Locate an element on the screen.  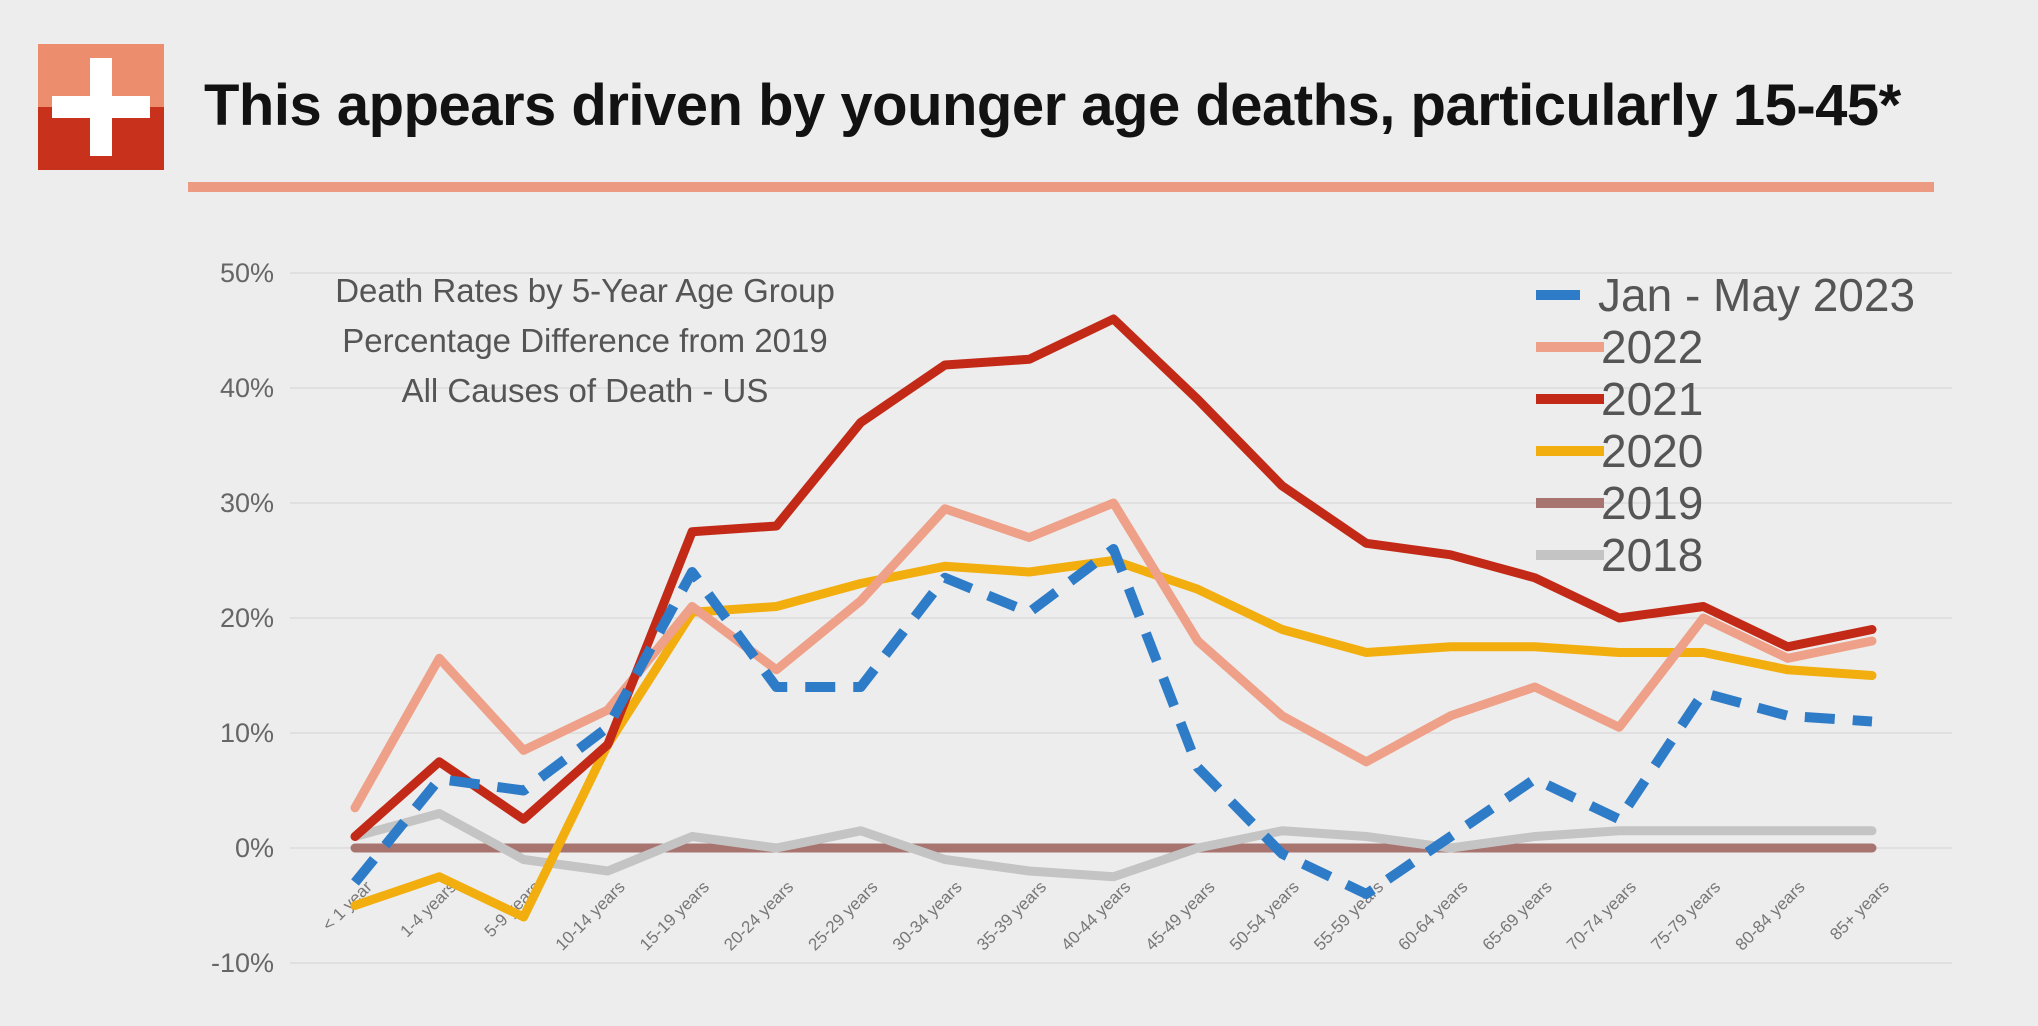
plus-cross-icon is located at coordinates (101, 107).